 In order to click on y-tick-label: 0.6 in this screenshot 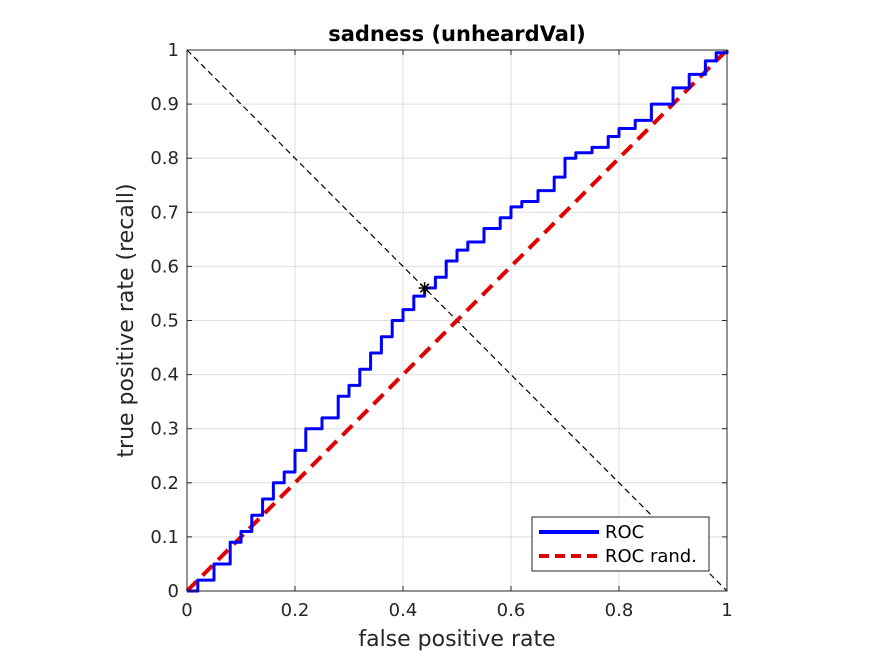, I will do `click(164, 266)`.